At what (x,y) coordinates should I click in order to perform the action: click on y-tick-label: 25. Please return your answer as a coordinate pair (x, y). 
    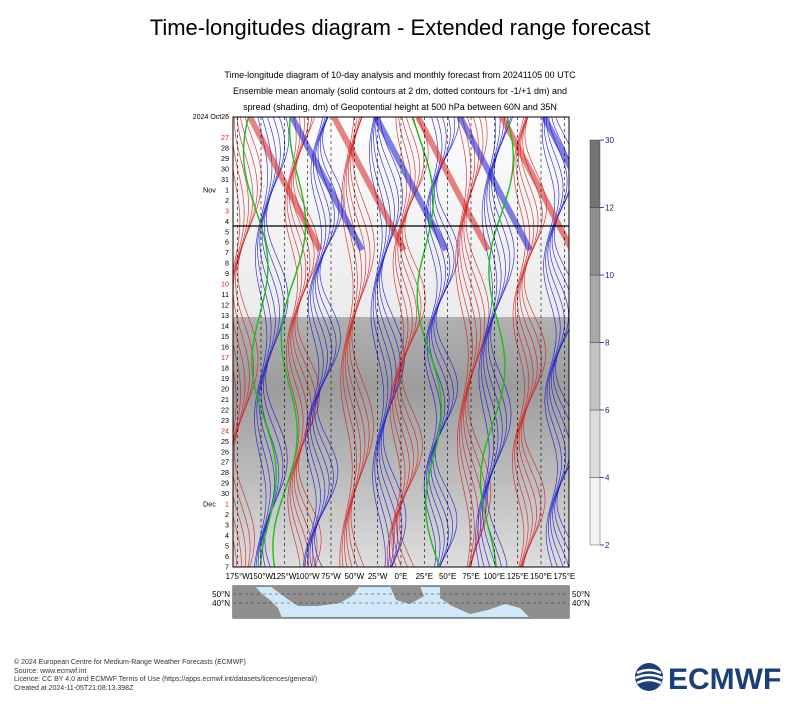
    Looking at the image, I should click on (225, 441).